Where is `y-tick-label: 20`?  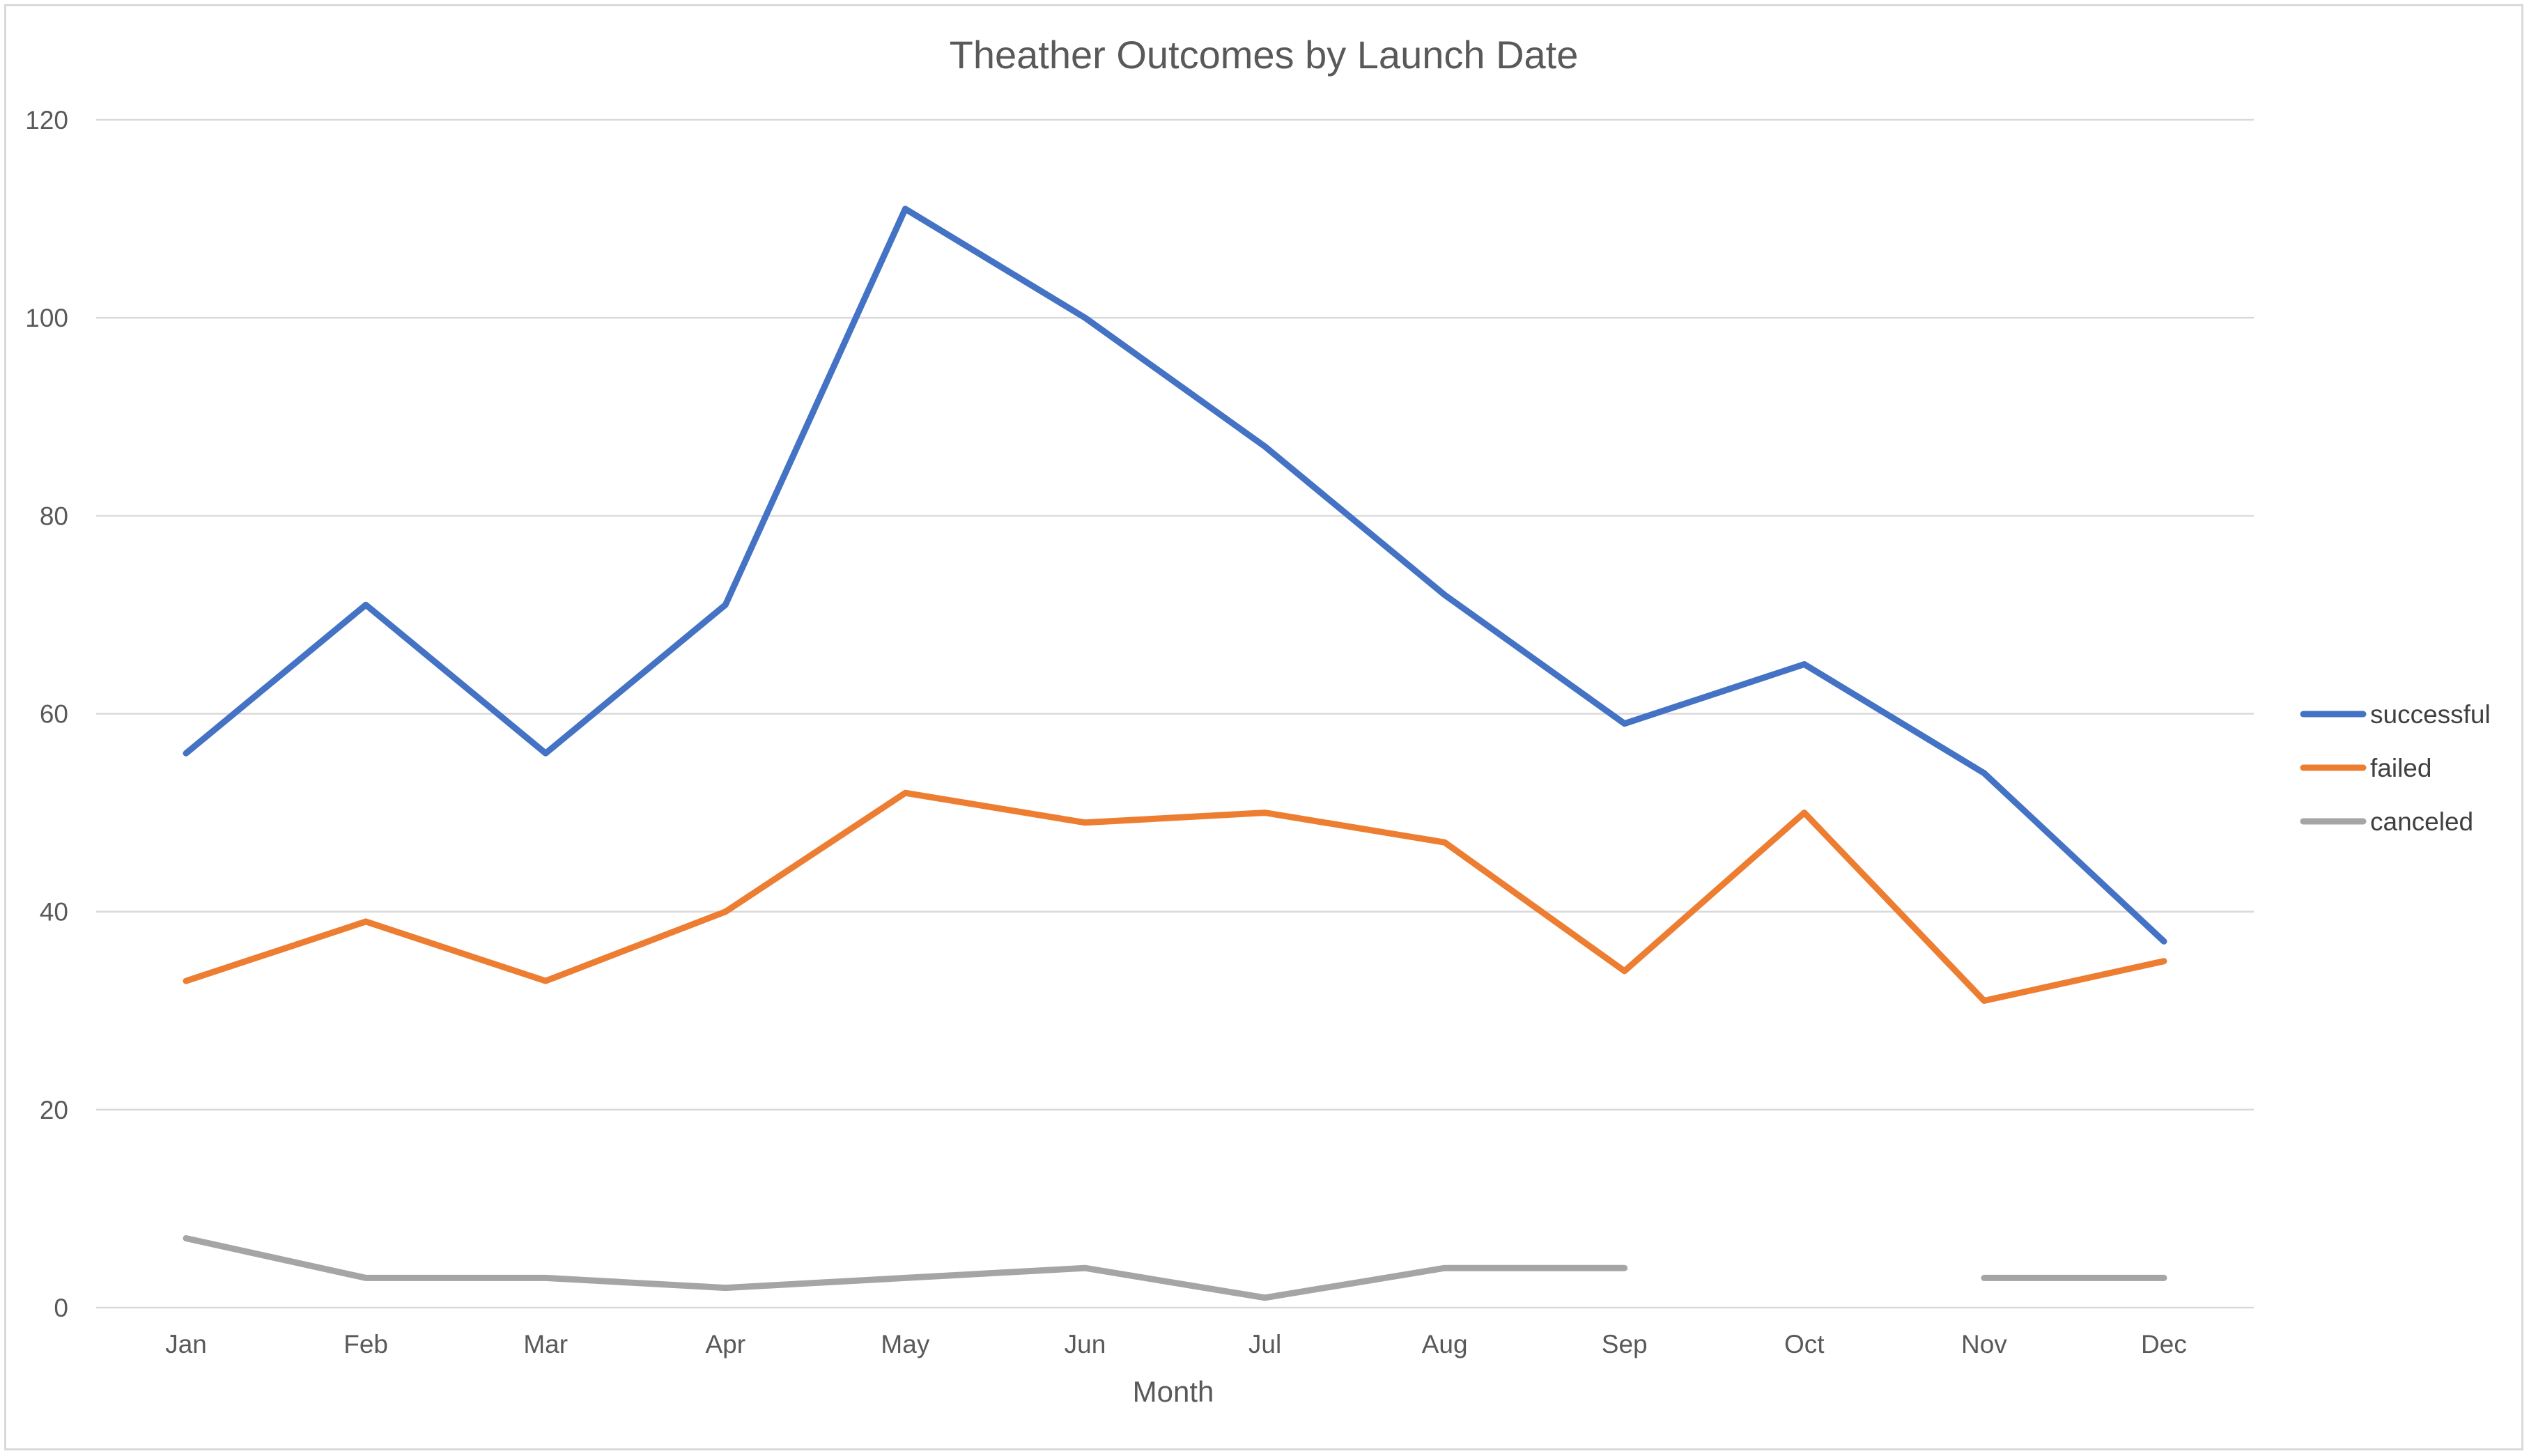 y-tick-label: 20 is located at coordinates (54, 1110).